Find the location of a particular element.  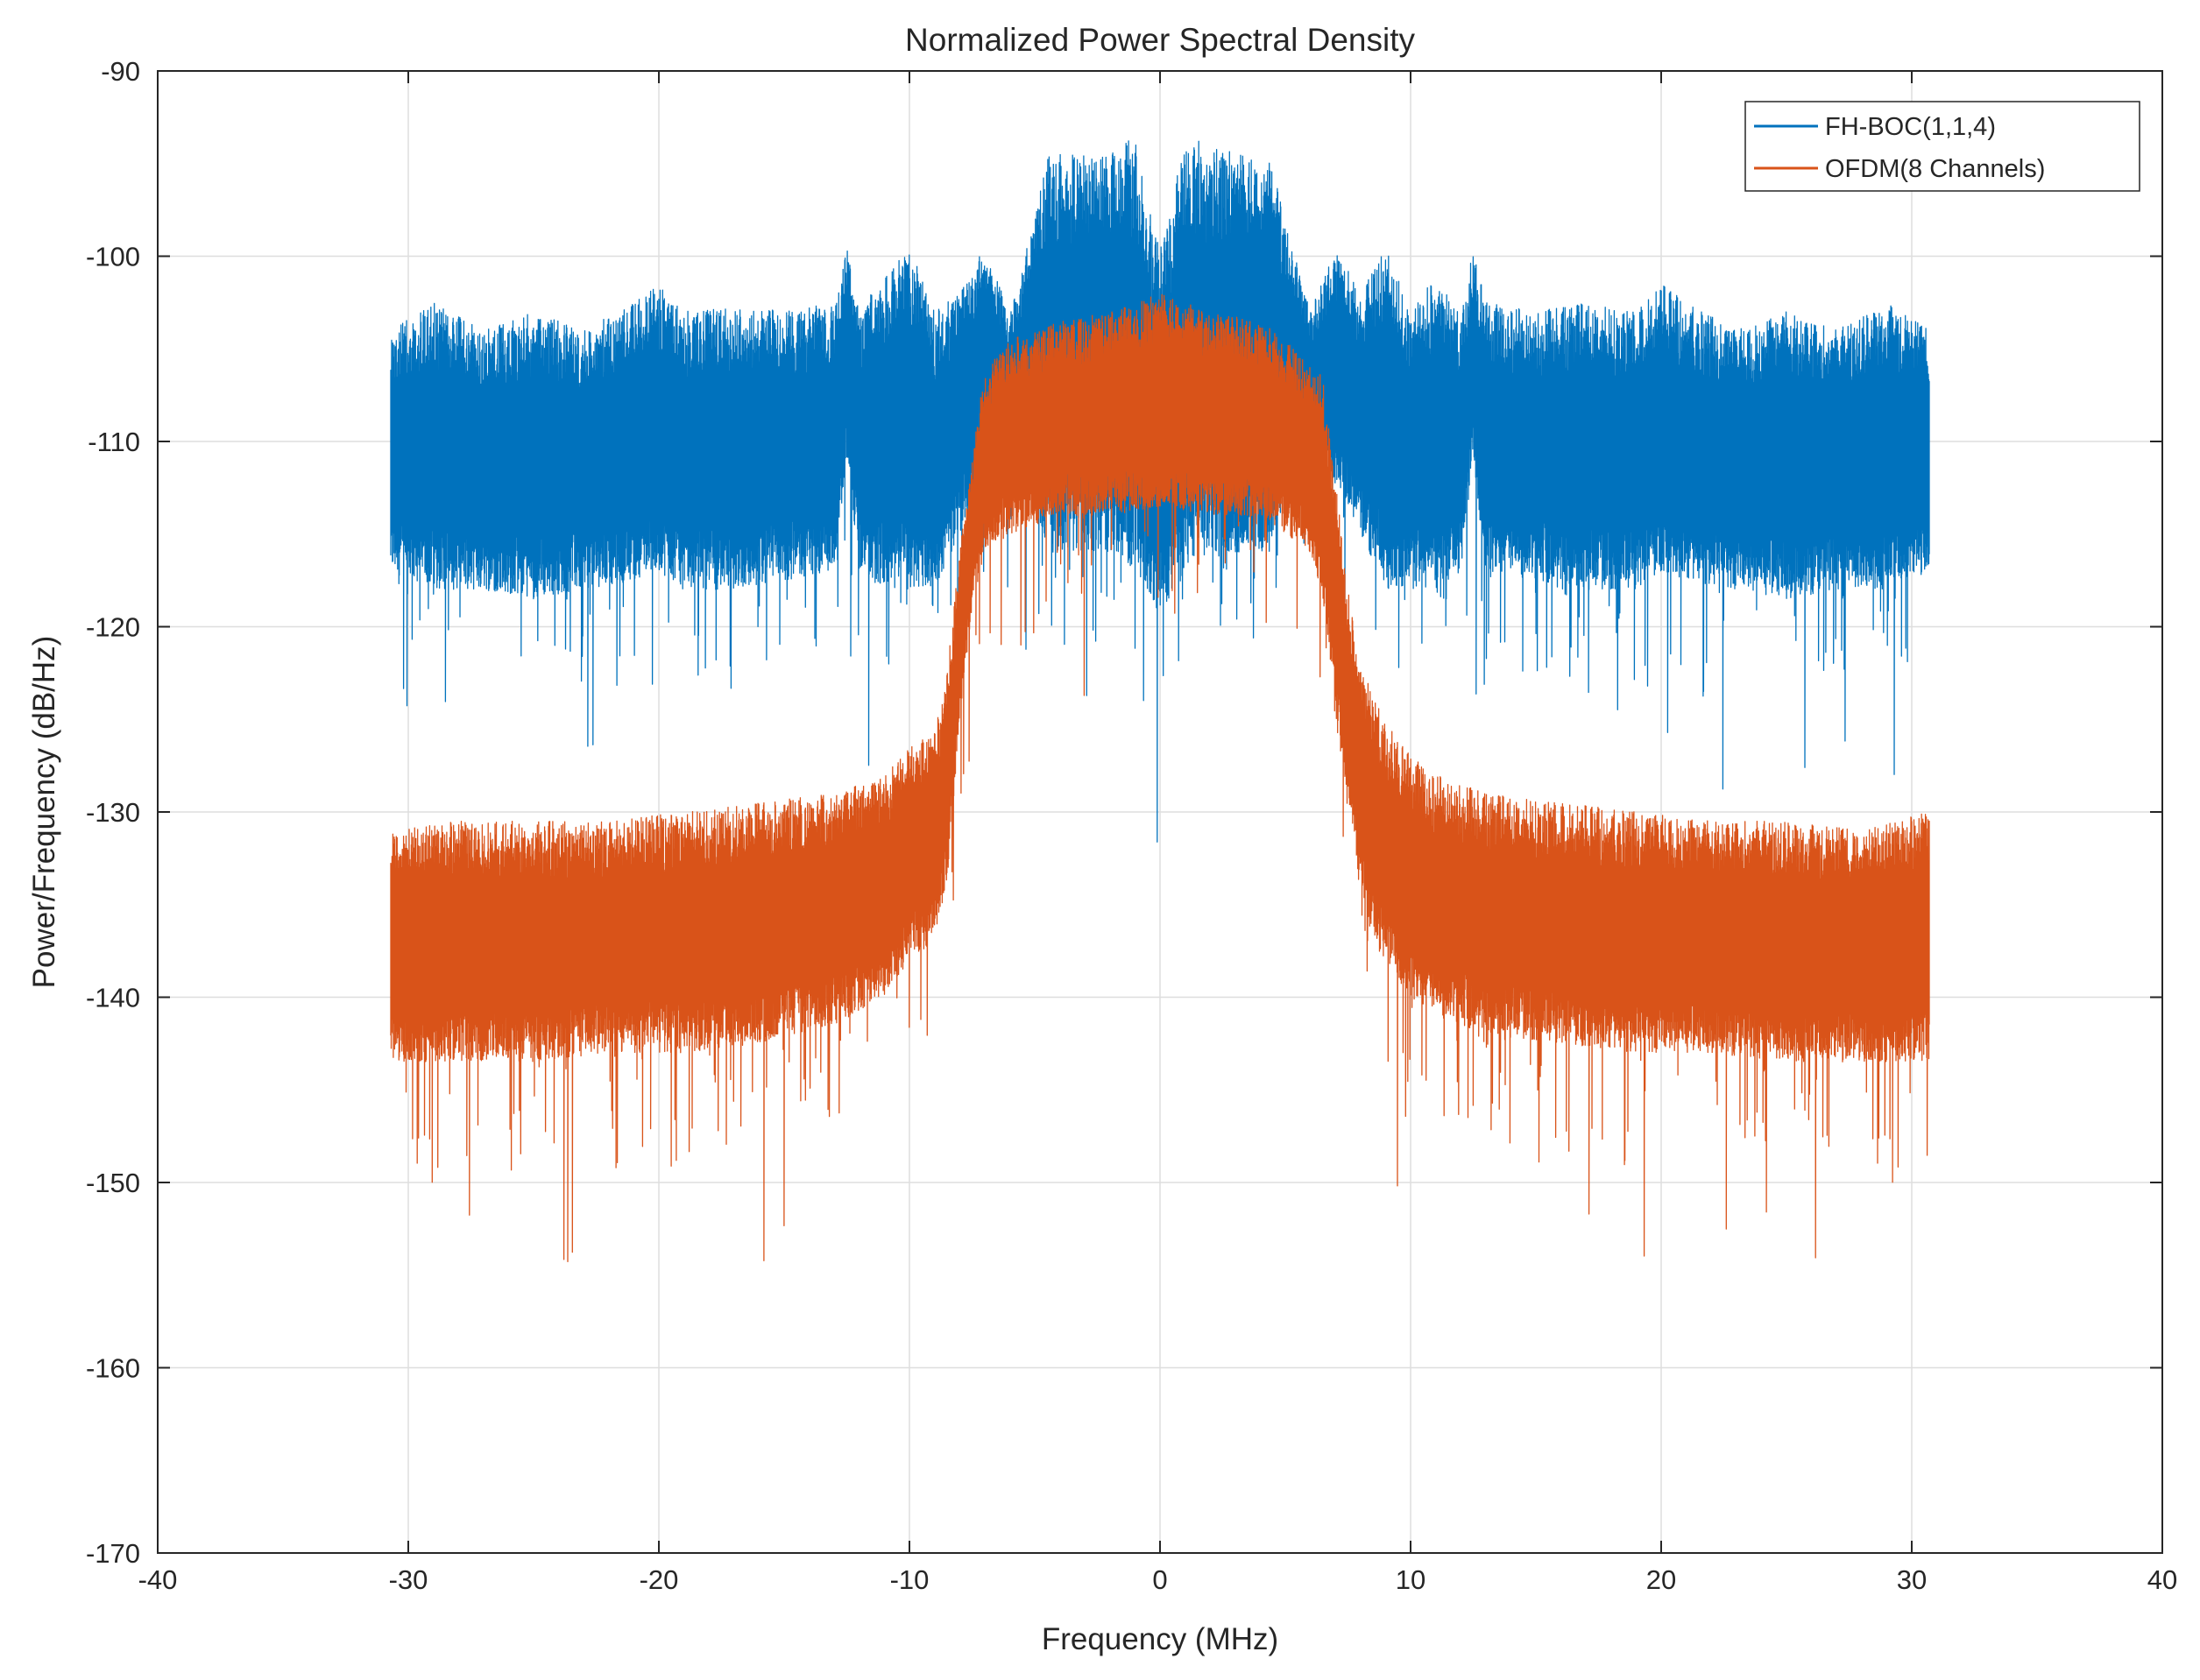

legend-box is located at coordinates (1942, 146).